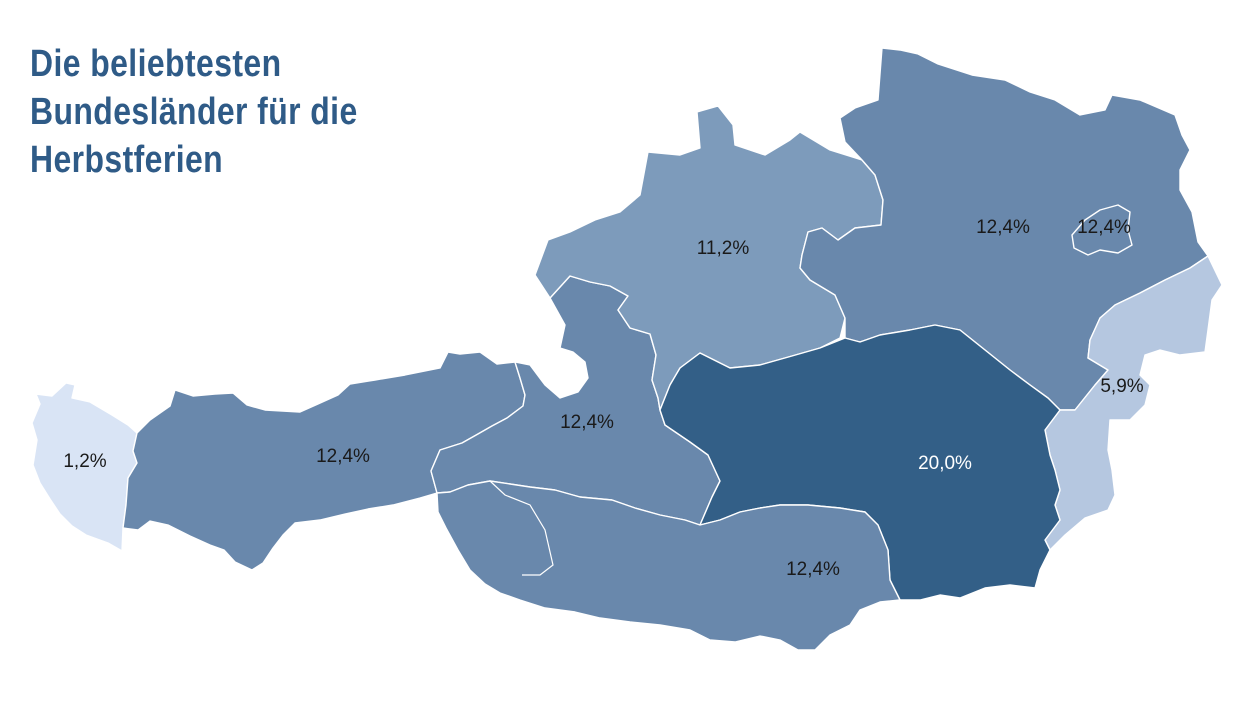  What do you see at coordinates (84, 461) in the screenshot?
I see `label-vorarlberg: 1,2%` at bounding box center [84, 461].